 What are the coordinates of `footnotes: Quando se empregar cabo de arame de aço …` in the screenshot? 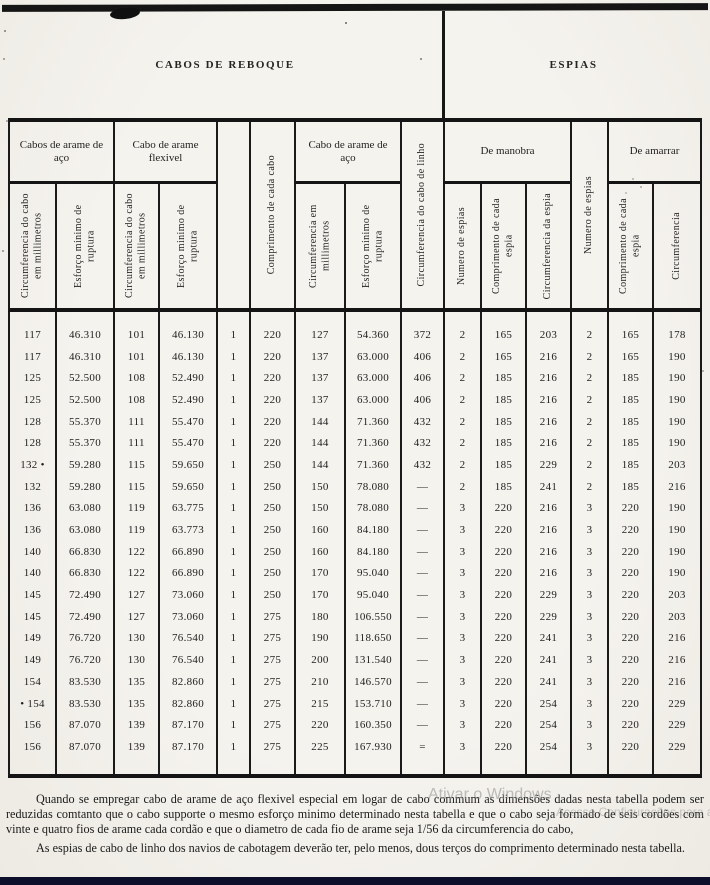 It's located at (355, 826).